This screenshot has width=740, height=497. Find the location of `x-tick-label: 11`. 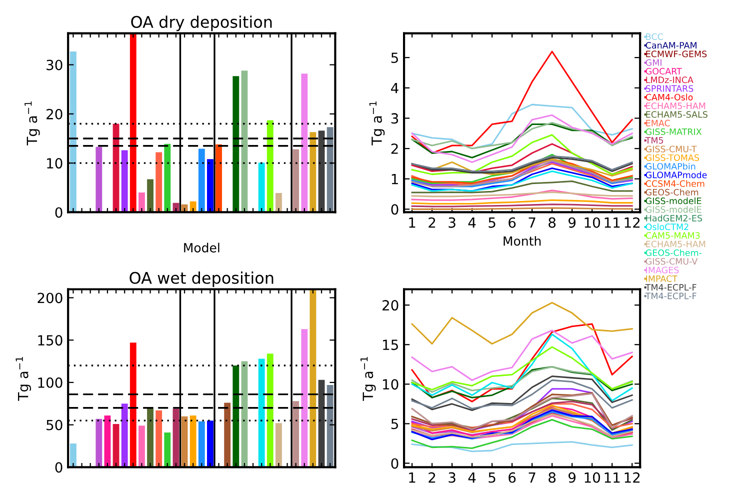

x-tick-label: 11 is located at coordinates (612, 477).